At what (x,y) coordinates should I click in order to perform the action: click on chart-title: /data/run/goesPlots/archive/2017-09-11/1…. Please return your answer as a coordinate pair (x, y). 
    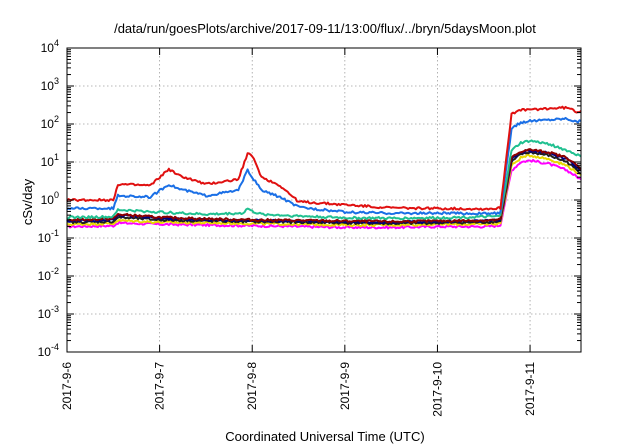
    Looking at the image, I should click on (325, 28).